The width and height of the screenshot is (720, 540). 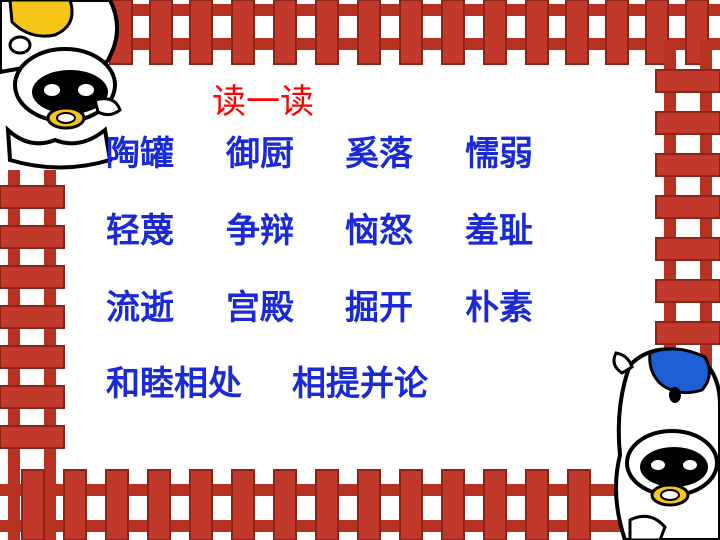 I want to click on yellow-cow-icon, so click(x=61, y=85).